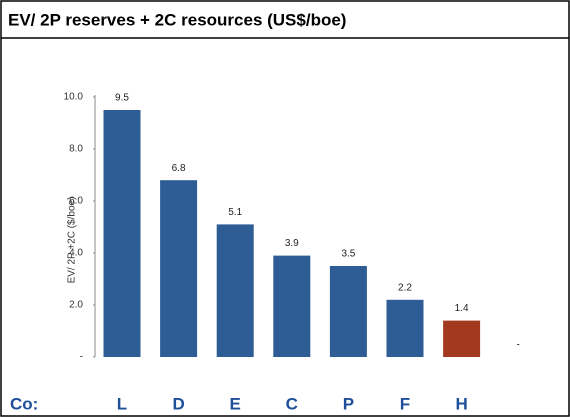  Describe the element at coordinates (24, 403) in the screenshot. I see `category-axis-label: Co:` at that location.